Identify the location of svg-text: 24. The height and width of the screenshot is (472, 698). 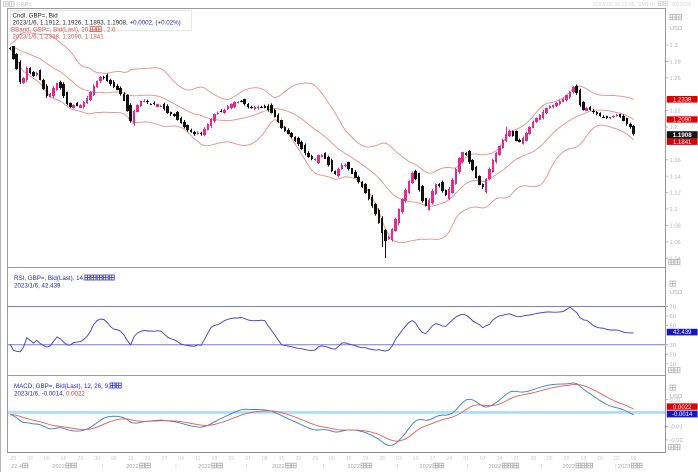
(449, 459).